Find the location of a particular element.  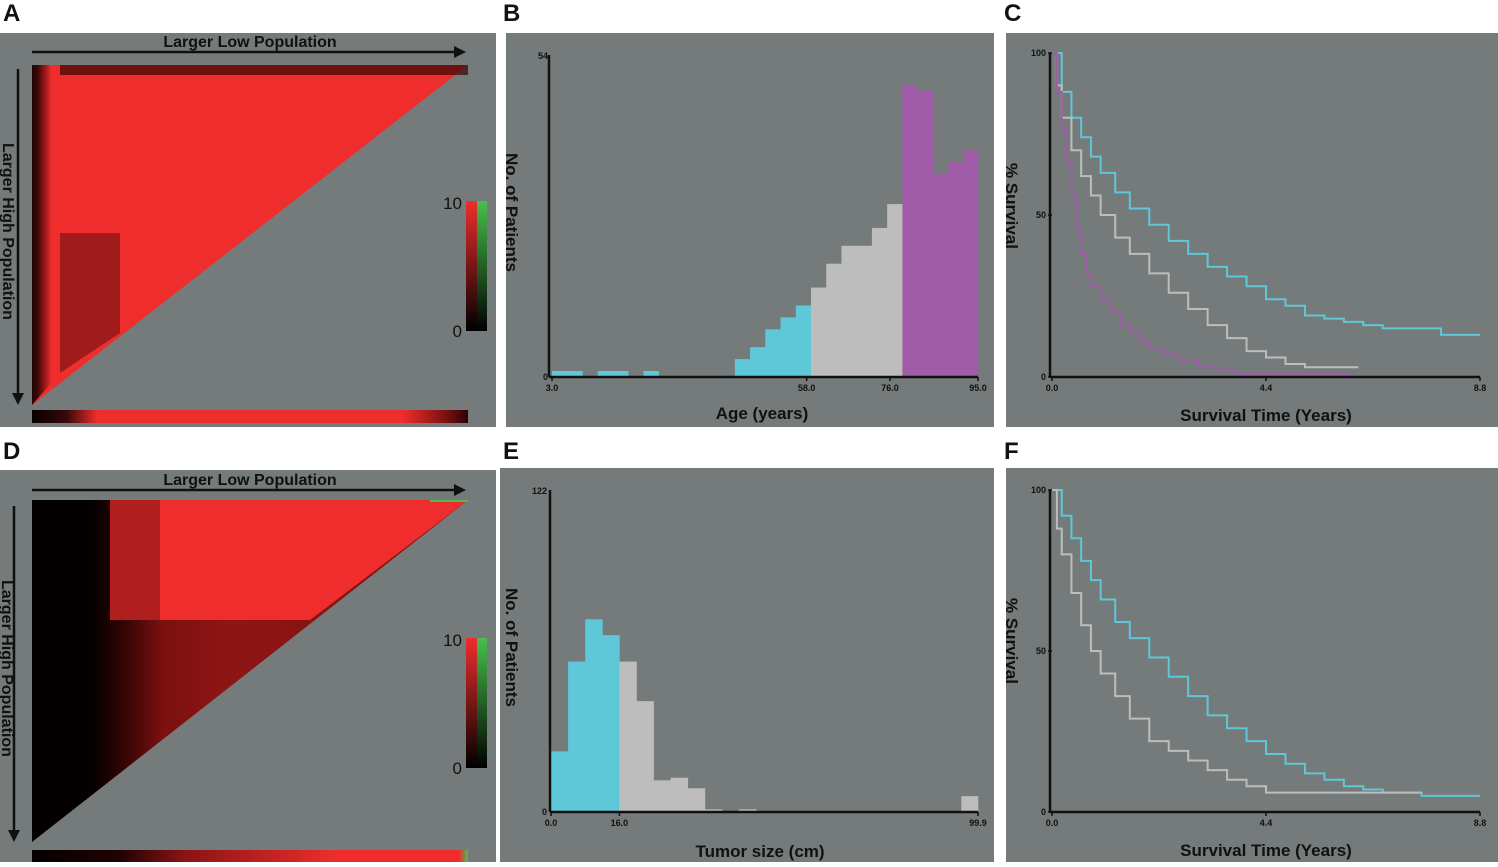

x-tick-label: 16.0 is located at coordinates (620, 823).